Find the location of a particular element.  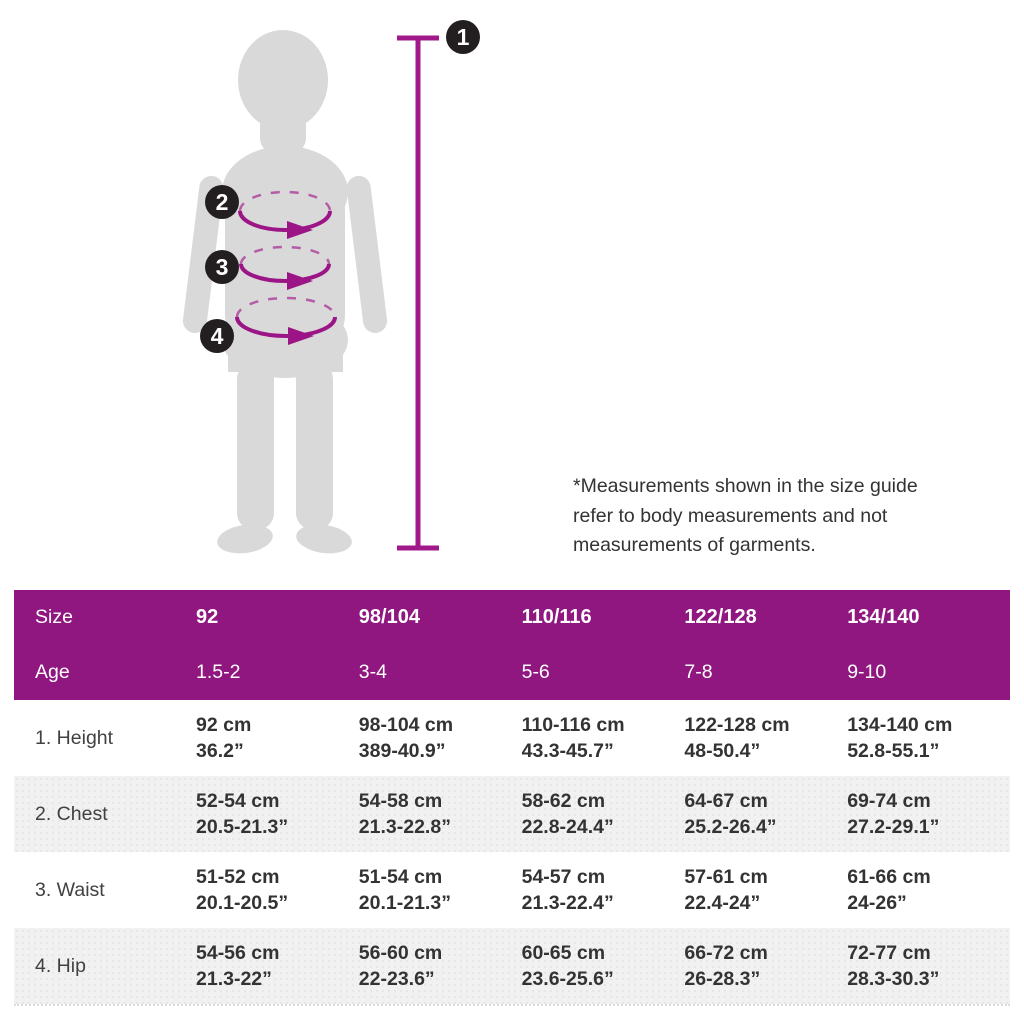

marker-4-badge: 4 is located at coordinates (217, 336).